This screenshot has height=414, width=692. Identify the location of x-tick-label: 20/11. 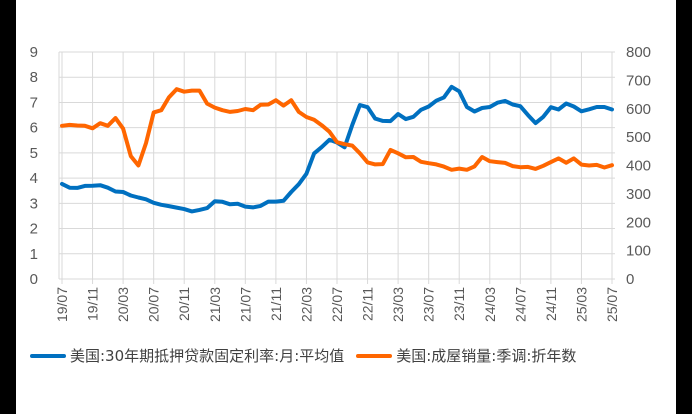
(184, 304).